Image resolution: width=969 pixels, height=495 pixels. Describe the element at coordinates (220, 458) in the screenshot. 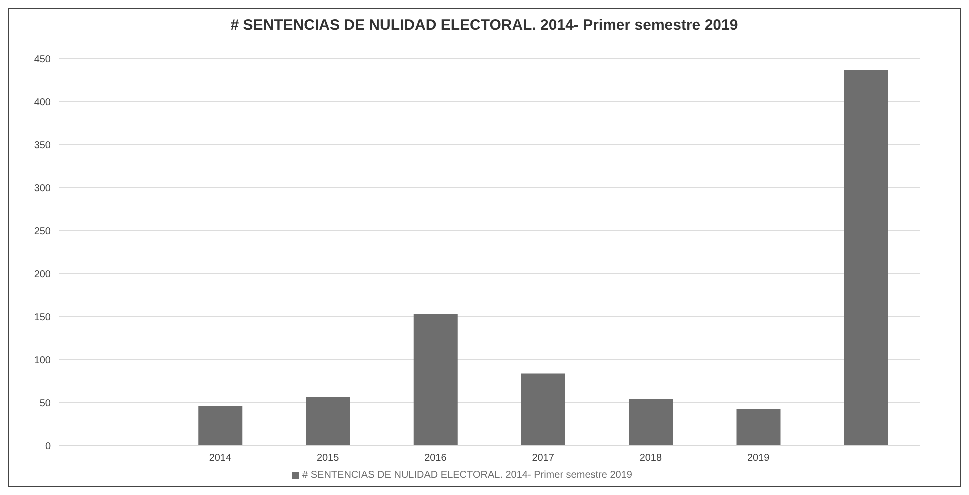

I see `x-tick-label: 2014` at that location.